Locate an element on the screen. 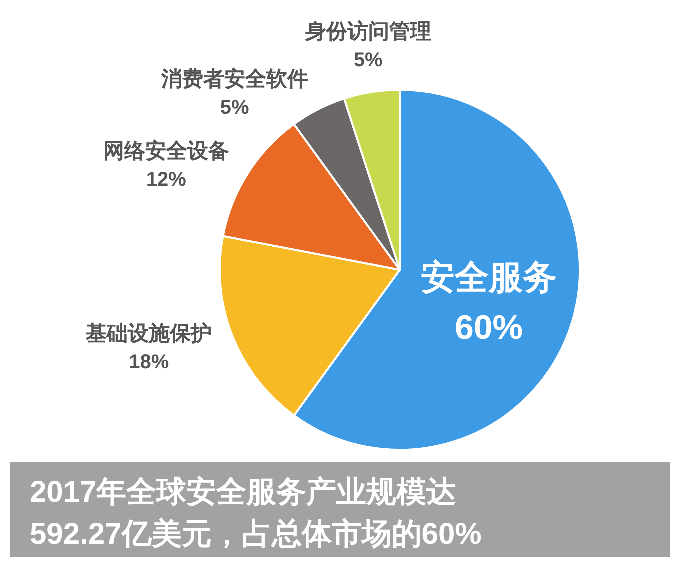 Image resolution: width=680 pixels, height=561 pixels. slice-label: 安全服务 is located at coordinates (489, 277).